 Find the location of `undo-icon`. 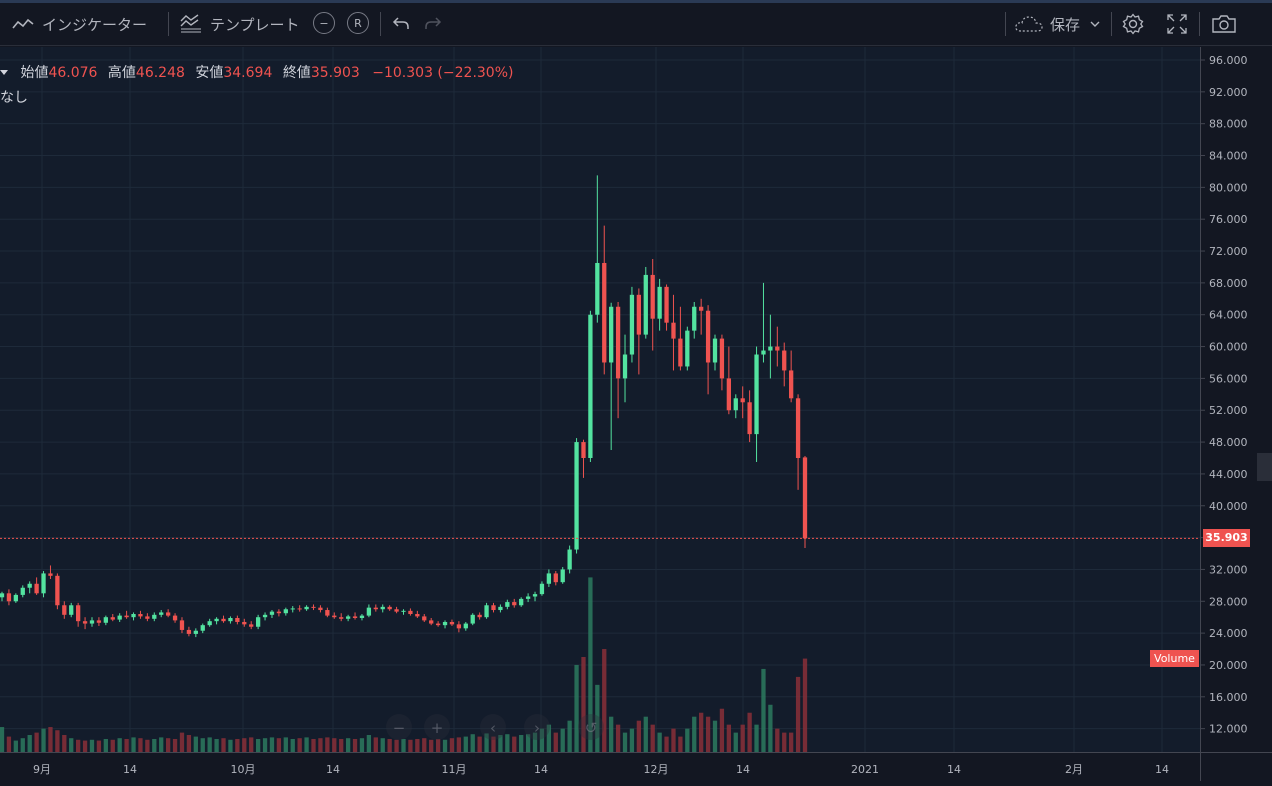

undo-icon is located at coordinates (401, 23).